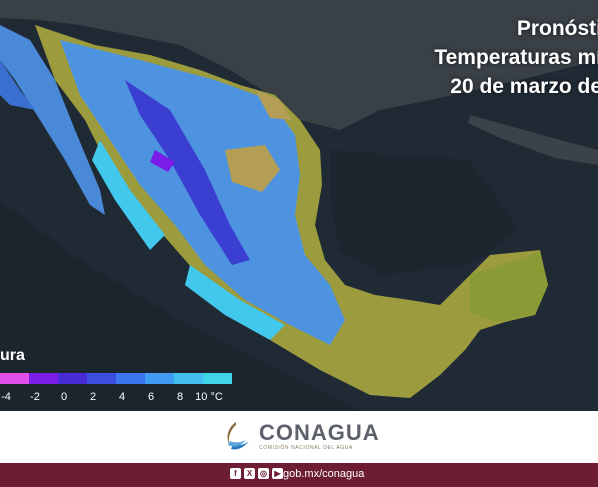  I want to click on legend-tick-label: -2, so click(35, 397).